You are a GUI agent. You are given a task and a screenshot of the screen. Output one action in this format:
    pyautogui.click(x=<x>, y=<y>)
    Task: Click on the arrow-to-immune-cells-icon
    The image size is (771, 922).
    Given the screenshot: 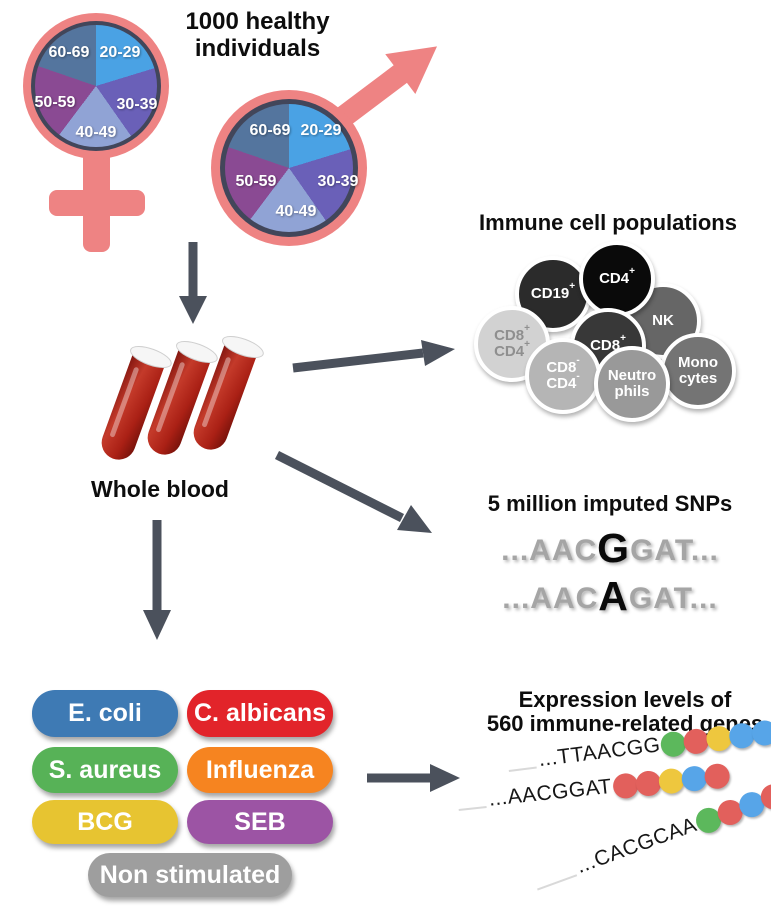 What is the action you would take?
    pyautogui.click(x=373, y=356)
    